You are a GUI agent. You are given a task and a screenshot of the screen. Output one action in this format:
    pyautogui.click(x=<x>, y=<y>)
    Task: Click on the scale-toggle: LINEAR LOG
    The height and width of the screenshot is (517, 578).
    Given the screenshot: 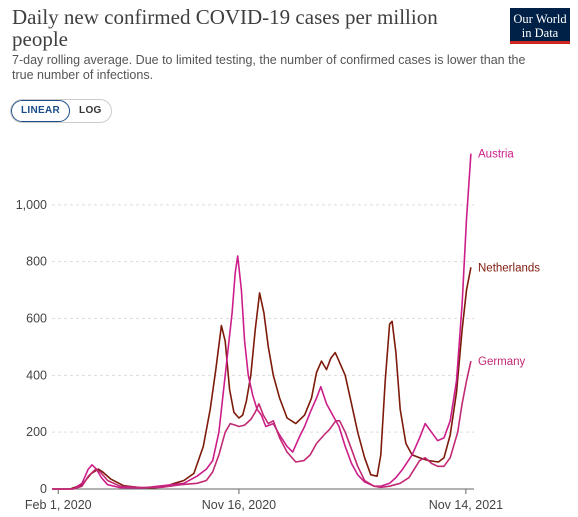 What is the action you would take?
    pyautogui.click(x=61, y=111)
    